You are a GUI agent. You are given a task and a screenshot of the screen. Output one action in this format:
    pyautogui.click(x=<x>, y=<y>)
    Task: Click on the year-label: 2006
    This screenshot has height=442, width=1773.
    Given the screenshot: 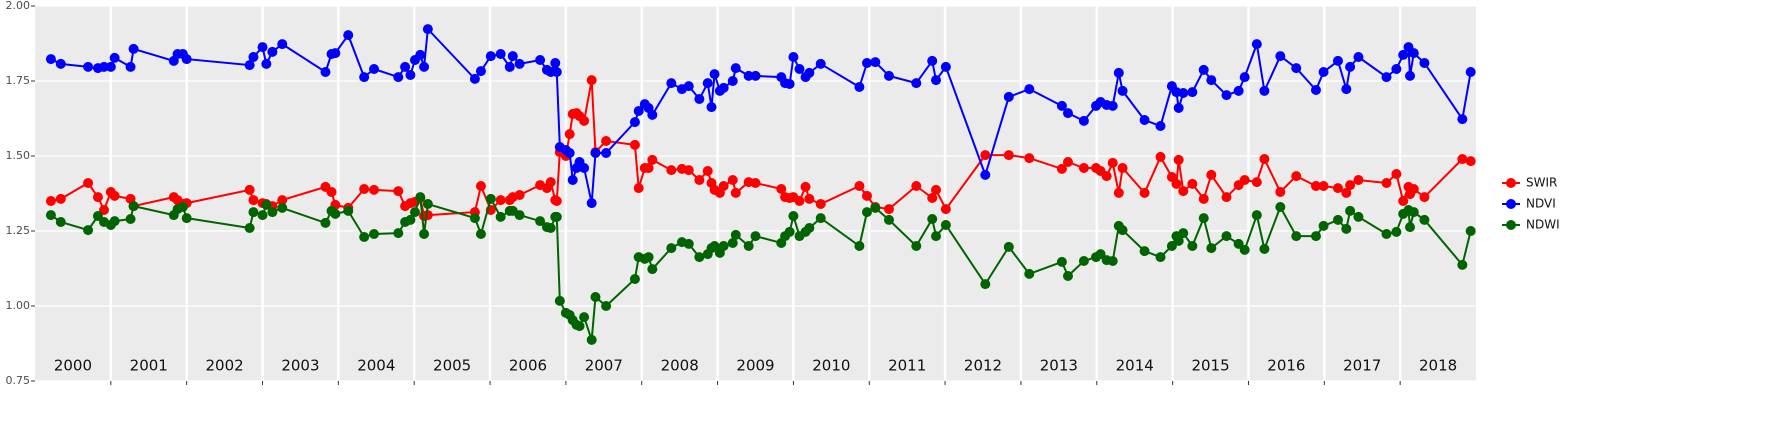 What is the action you would take?
    pyautogui.click(x=528, y=366)
    